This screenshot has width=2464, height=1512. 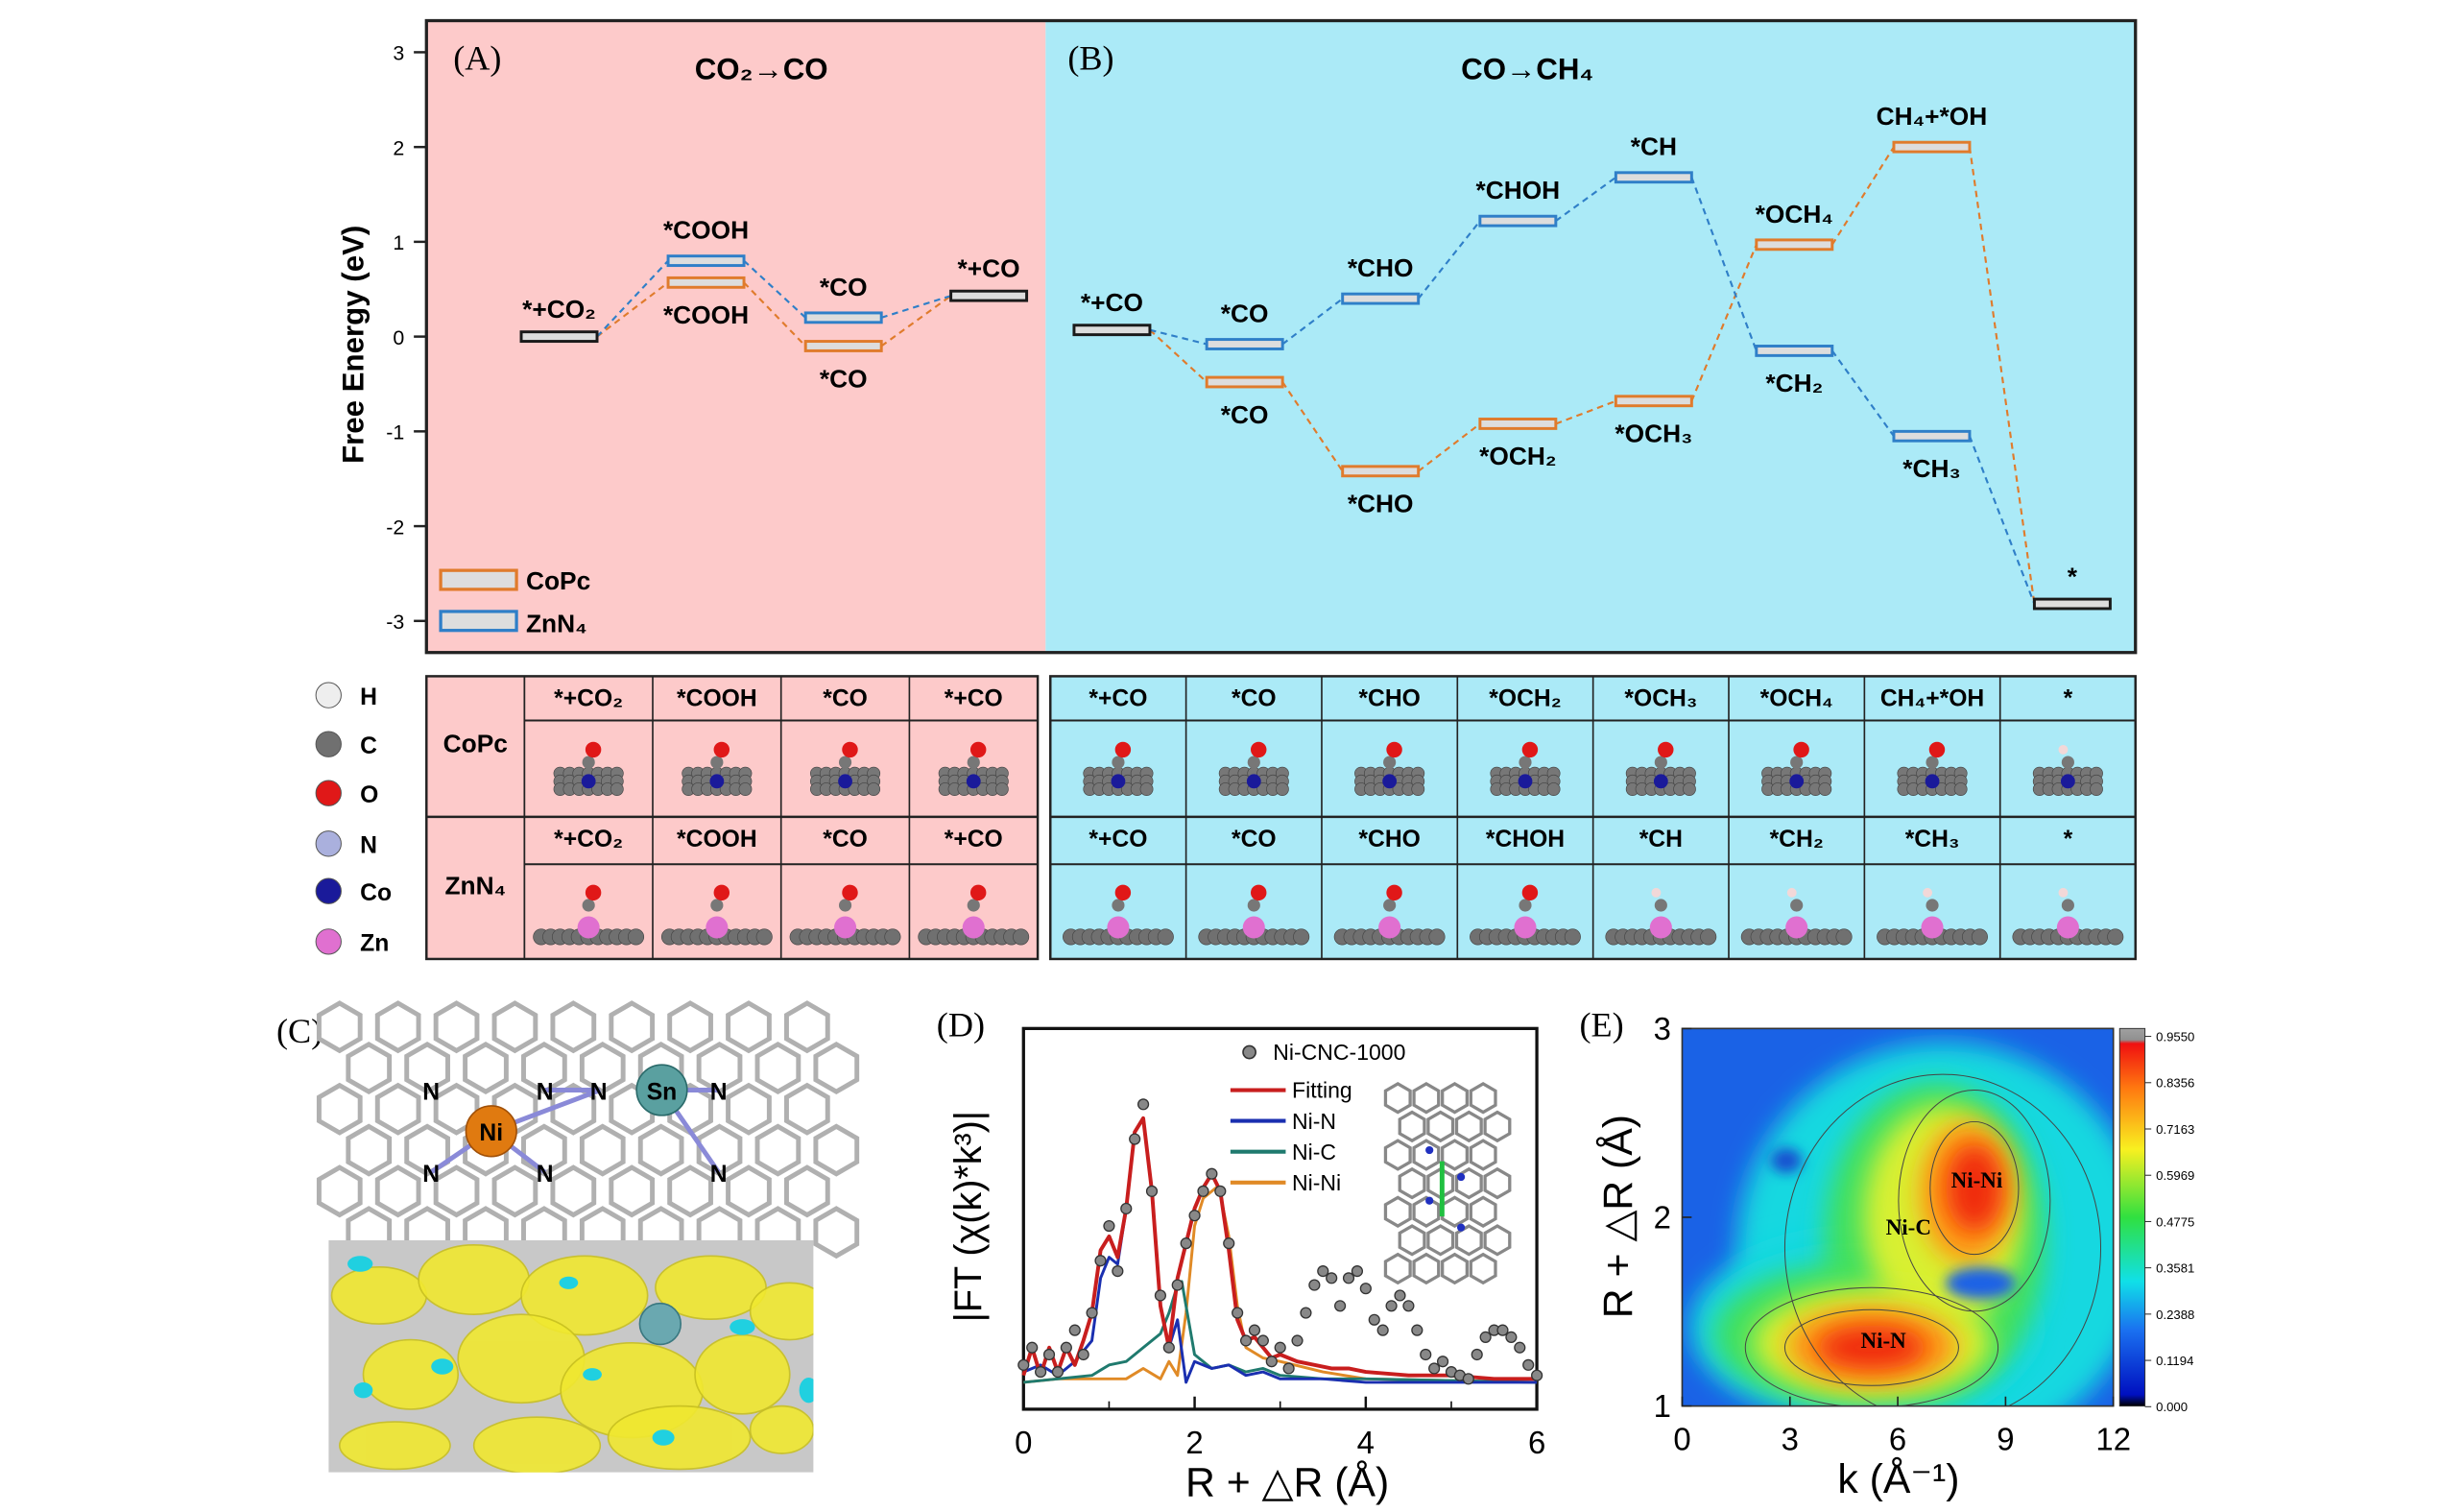 What do you see at coordinates (1794, 214) in the screenshot?
I see `energy-level-label: *OCH₄` at bounding box center [1794, 214].